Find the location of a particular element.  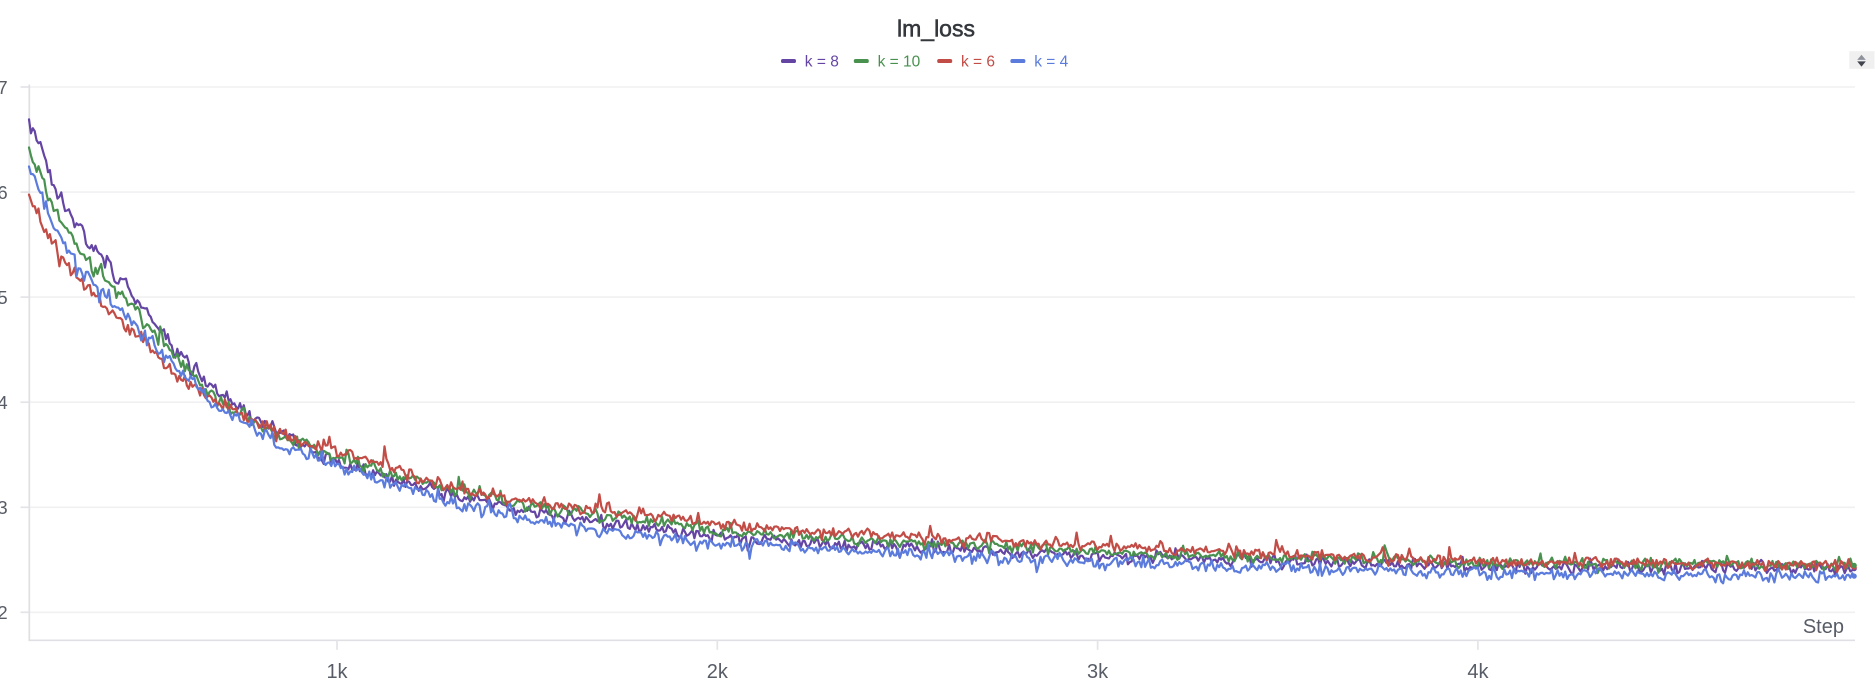

svg-text: k = 6 is located at coordinates (978, 62).